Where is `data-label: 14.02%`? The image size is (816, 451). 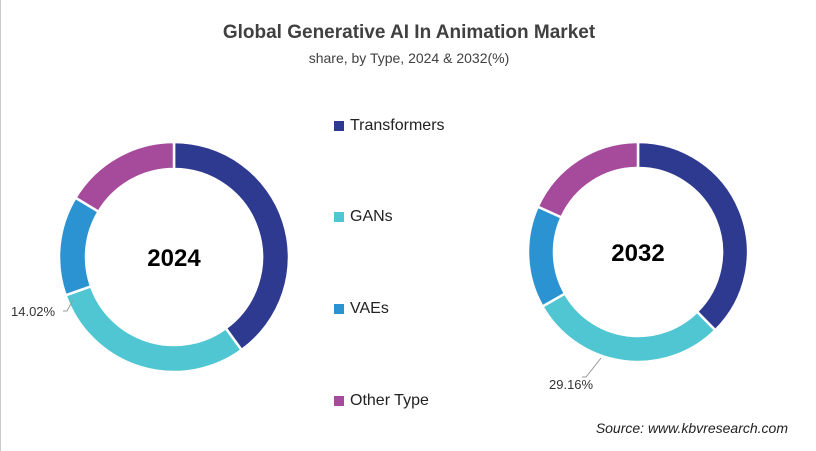 data-label: 14.02% is located at coordinates (33, 311).